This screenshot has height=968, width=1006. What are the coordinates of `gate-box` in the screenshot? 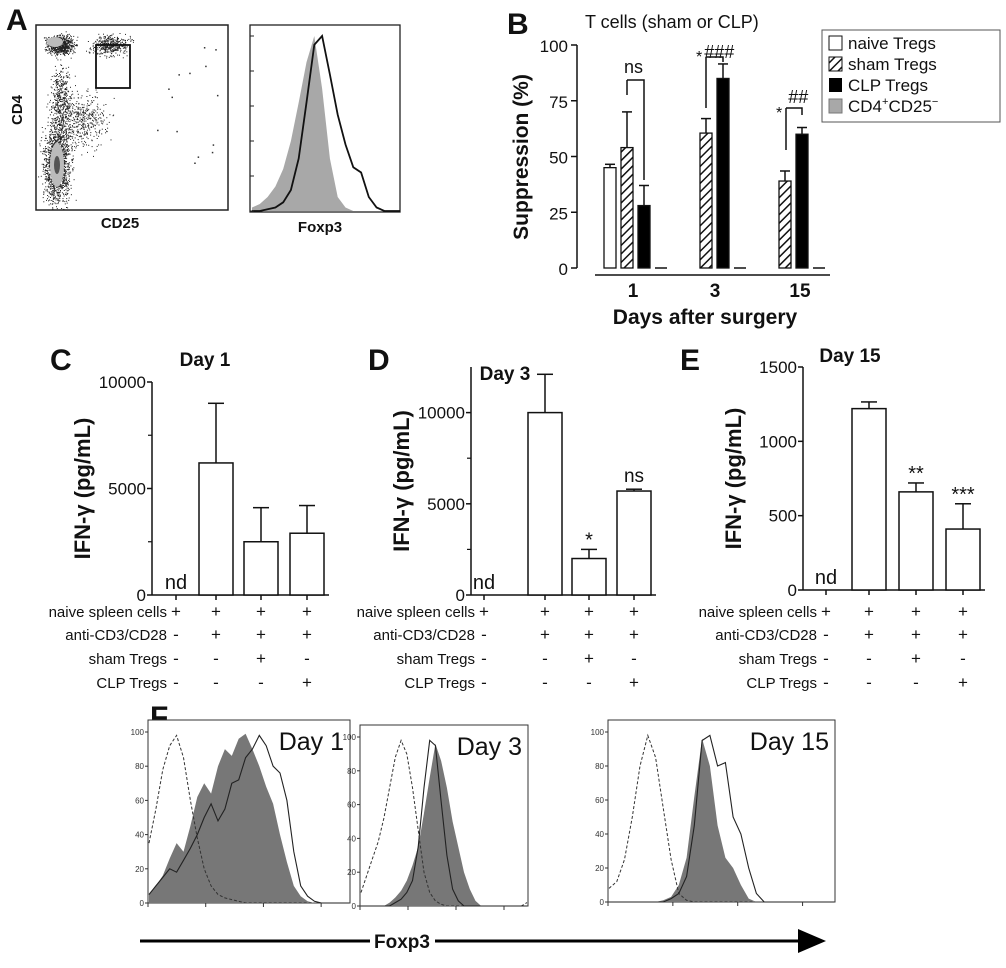 It's located at (113, 66).